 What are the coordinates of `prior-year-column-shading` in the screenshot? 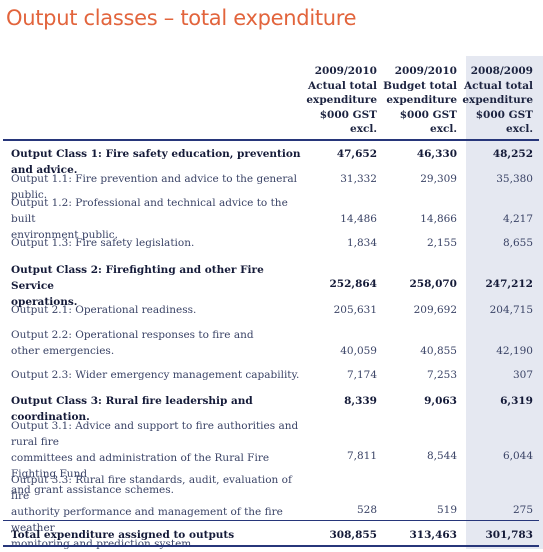 It's located at (504, 302).